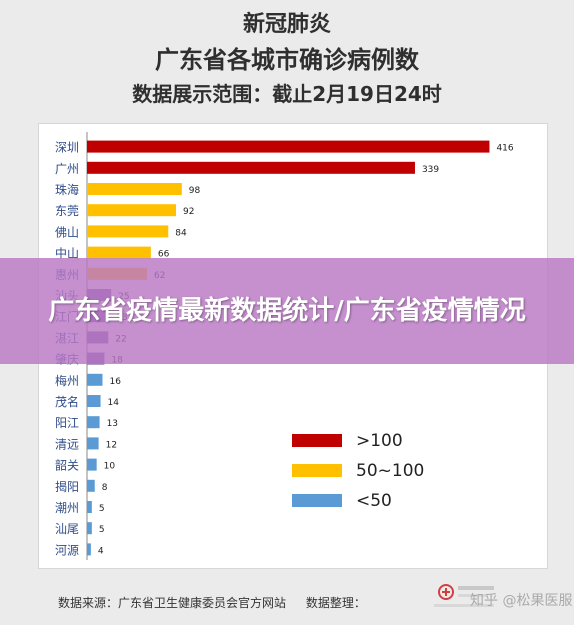 The image size is (574, 625). I want to click on category-label: 阳江, so click(67, 423).